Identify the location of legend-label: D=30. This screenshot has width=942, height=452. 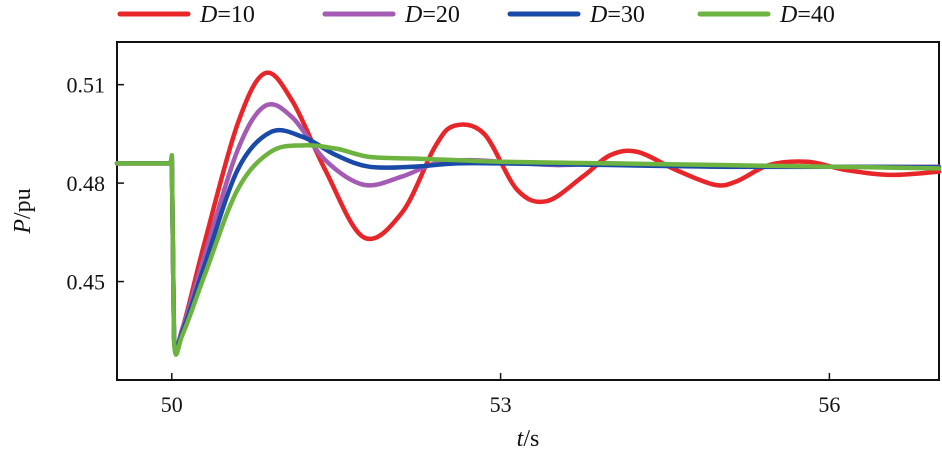
(617, 15).